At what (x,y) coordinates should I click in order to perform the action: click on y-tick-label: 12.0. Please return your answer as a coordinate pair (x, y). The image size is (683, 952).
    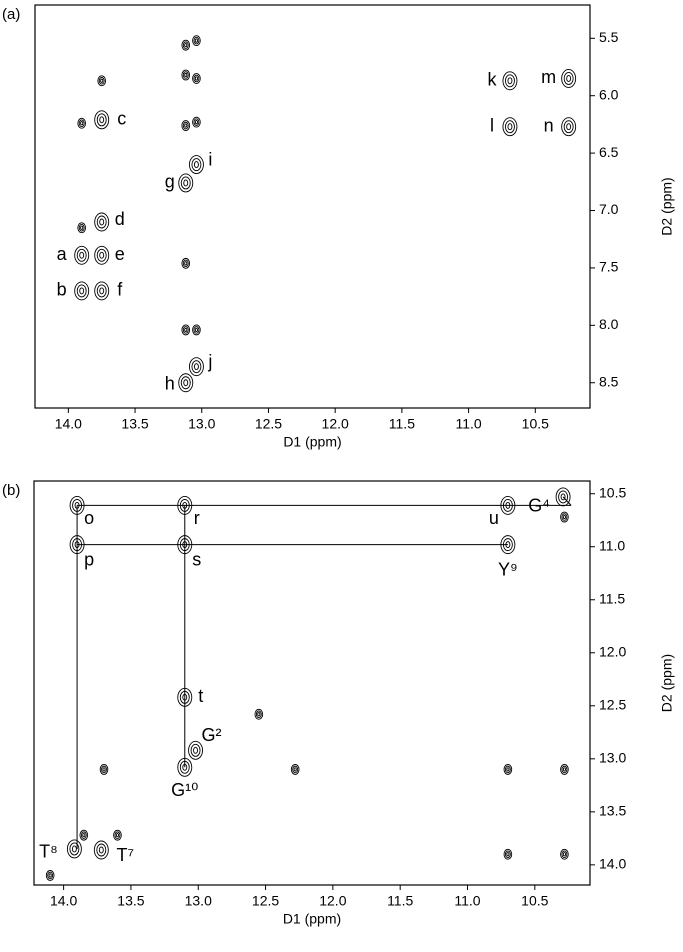
    Looking at the image, I should click on (612, 651).